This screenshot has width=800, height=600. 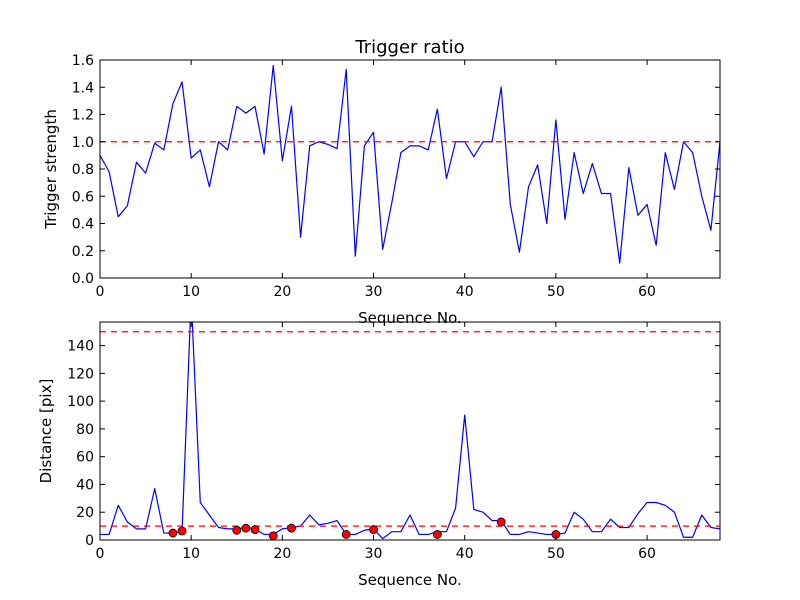 What do you see at coordinates (80, 347) in the screenshot?
I see `y-tick-label: 140` at bounding box center [80, 347].